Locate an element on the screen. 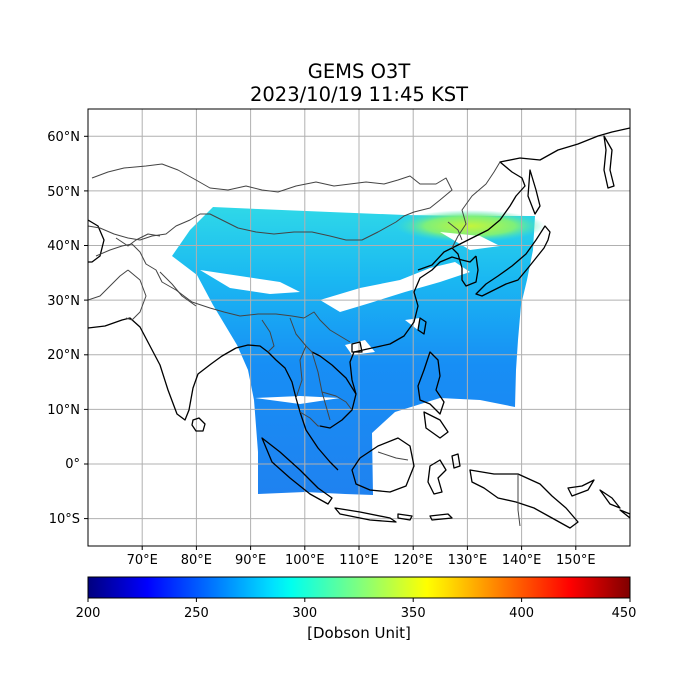 This screenshot has width=700, height=700. colorbar-label-200: 200 is located at coordinates (88, 613).